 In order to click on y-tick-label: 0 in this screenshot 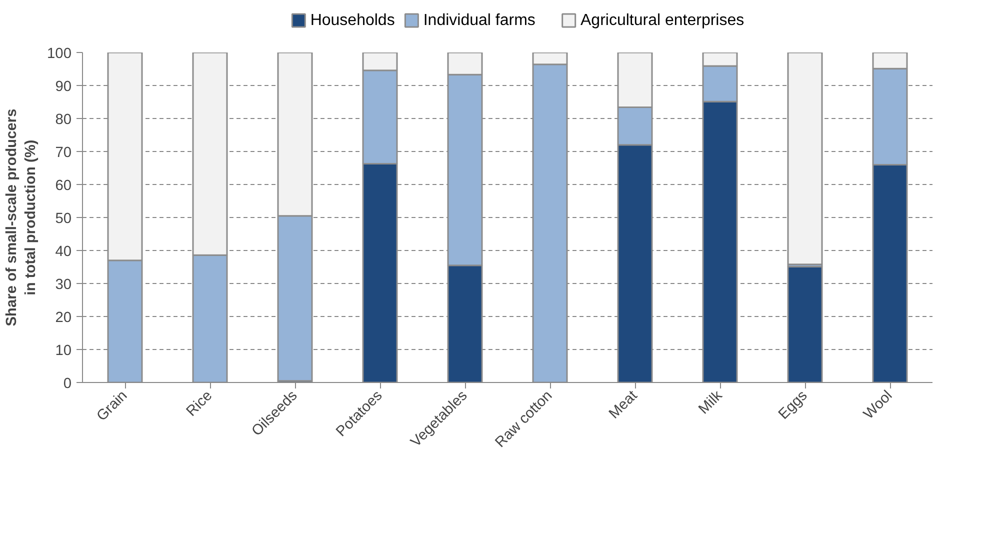, I will do `click(67, 384)`.